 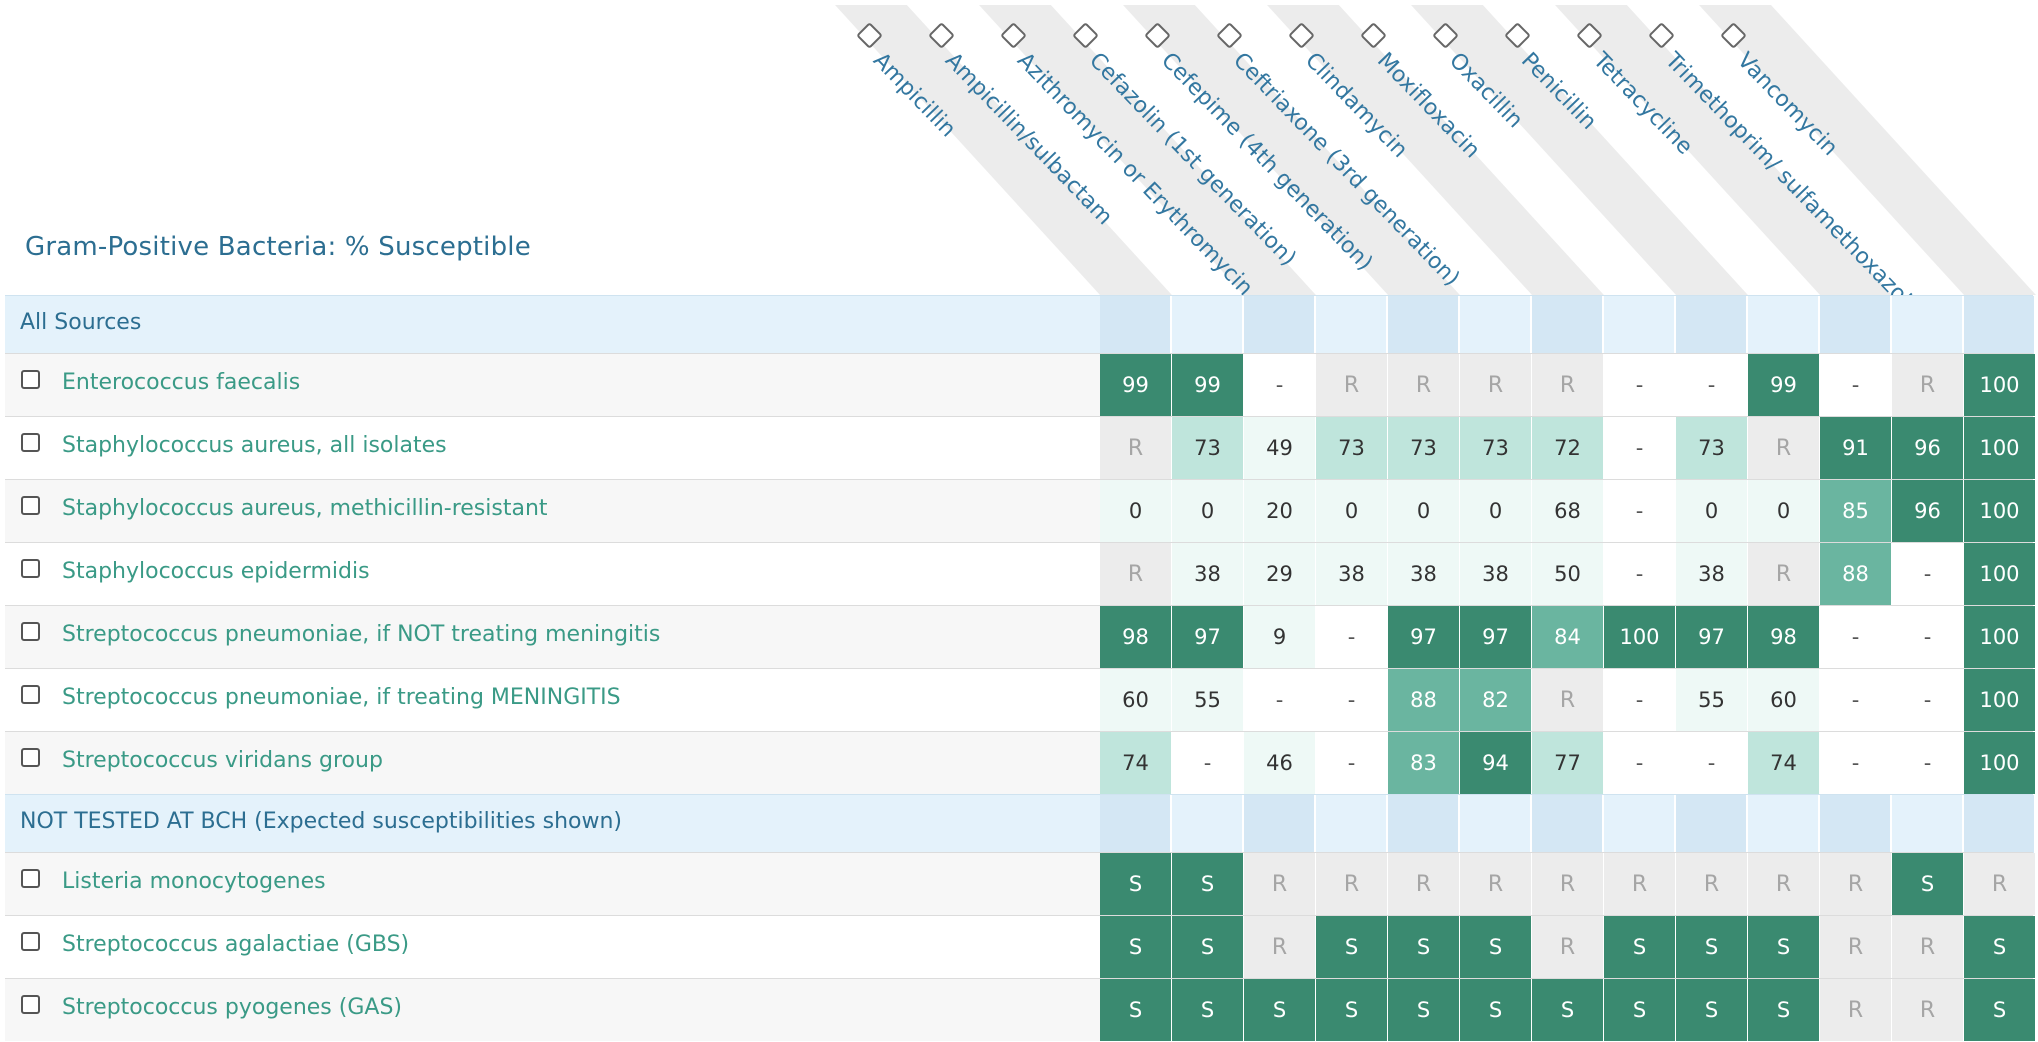 What do you see at coordinates (254, 445) in the screenshot?
I see `organism-label: Staphylococcus aureus, all isolates` at bounding box center [254, 445].